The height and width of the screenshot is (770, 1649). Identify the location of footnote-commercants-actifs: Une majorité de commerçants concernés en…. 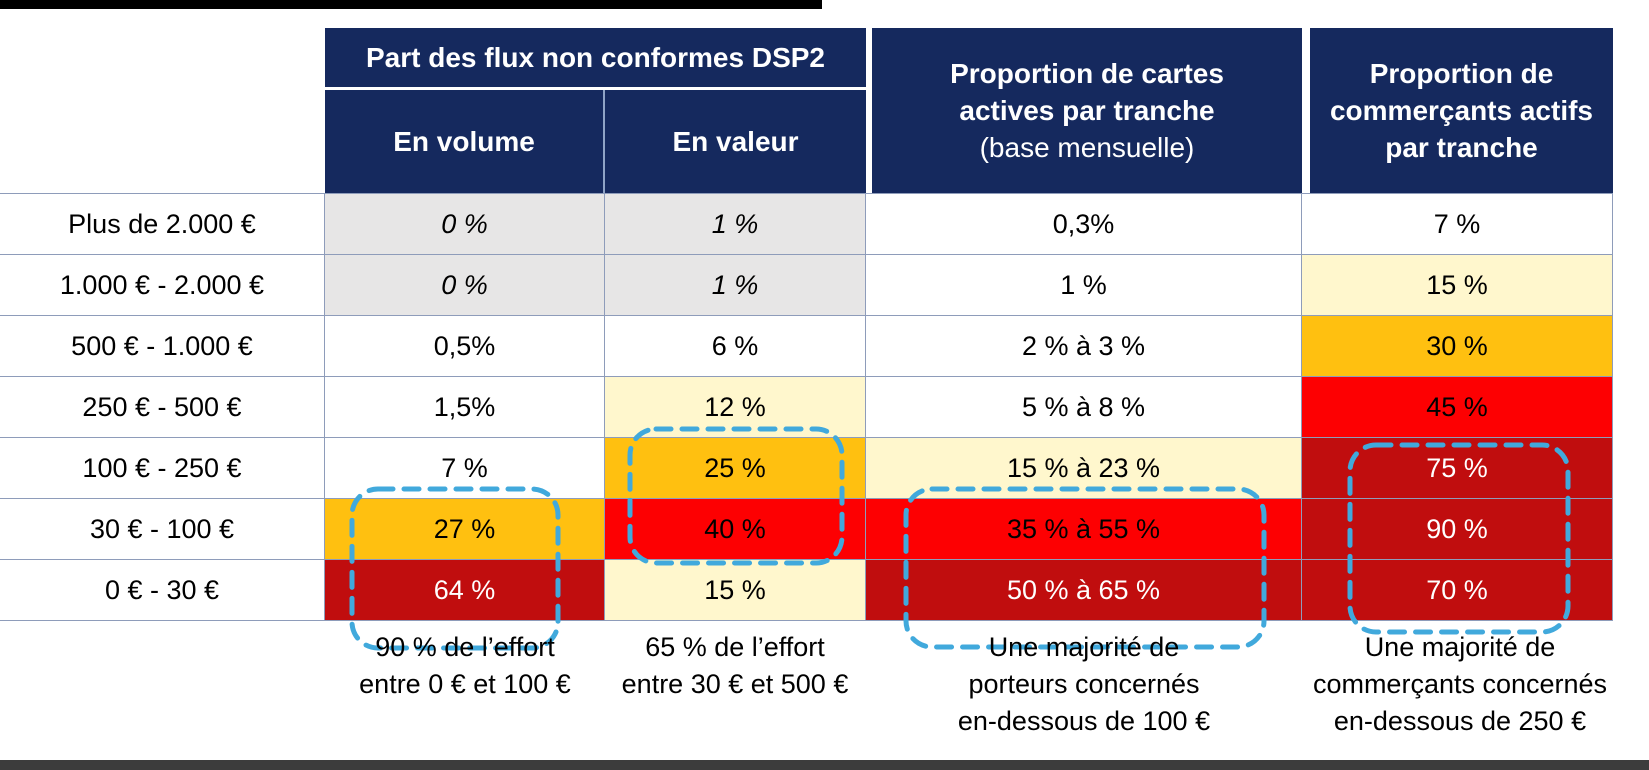
(1460, 684).